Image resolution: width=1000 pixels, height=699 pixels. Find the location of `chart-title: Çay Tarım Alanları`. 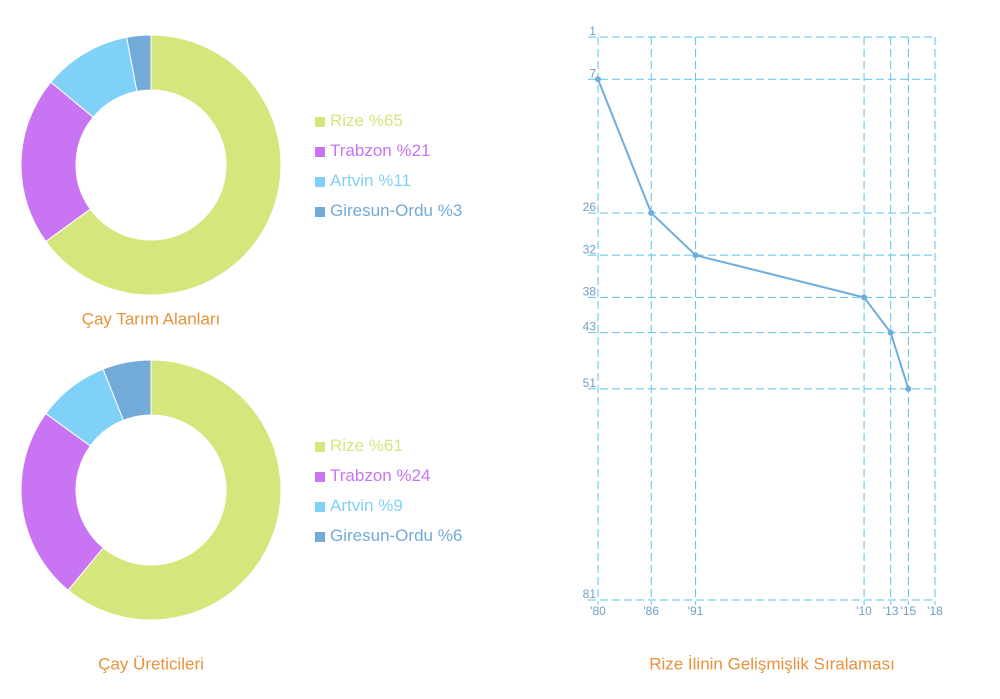

chart-title: Çay Tarım Alanları is located at coordinates (151, 318).